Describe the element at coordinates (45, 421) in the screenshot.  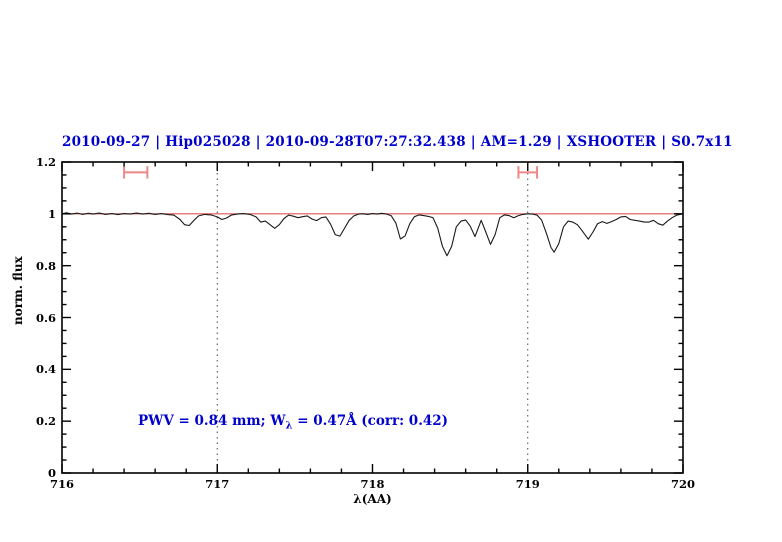
I see `y-tick-label: 0.2` at that location.